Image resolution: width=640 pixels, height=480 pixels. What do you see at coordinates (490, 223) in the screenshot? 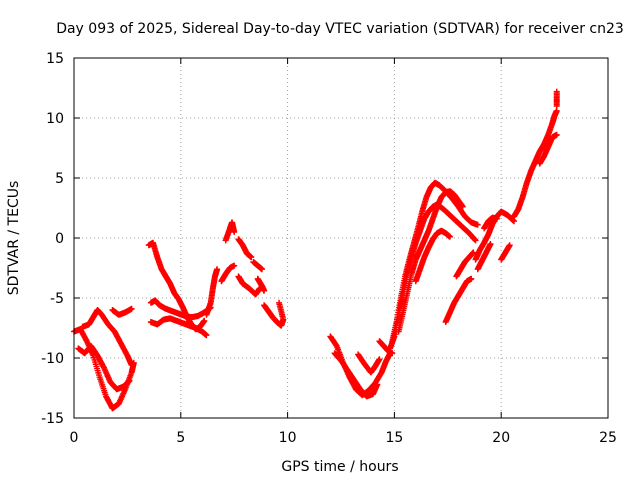
I see `series-rise-h` at bounding box center [490, 223].